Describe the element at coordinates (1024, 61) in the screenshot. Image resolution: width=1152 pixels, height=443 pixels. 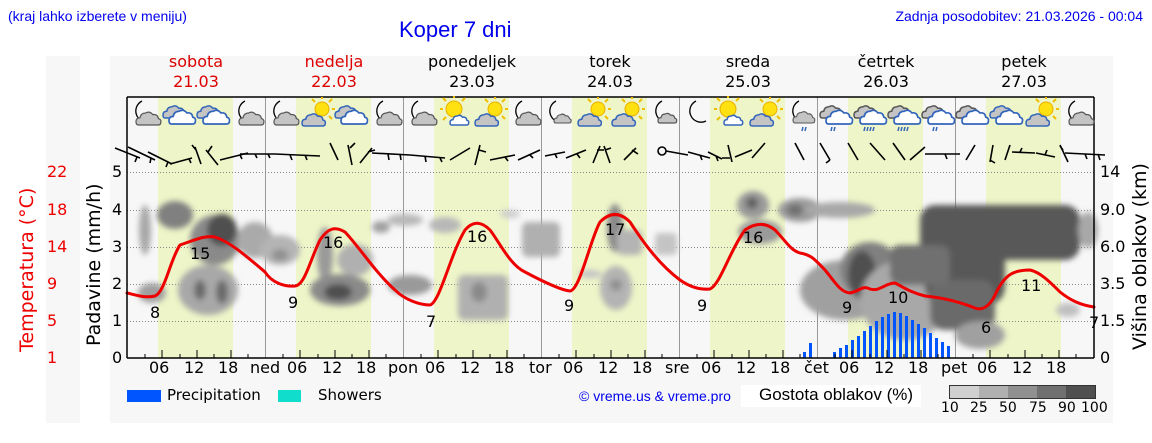
I see `day-name: petek` at that location.